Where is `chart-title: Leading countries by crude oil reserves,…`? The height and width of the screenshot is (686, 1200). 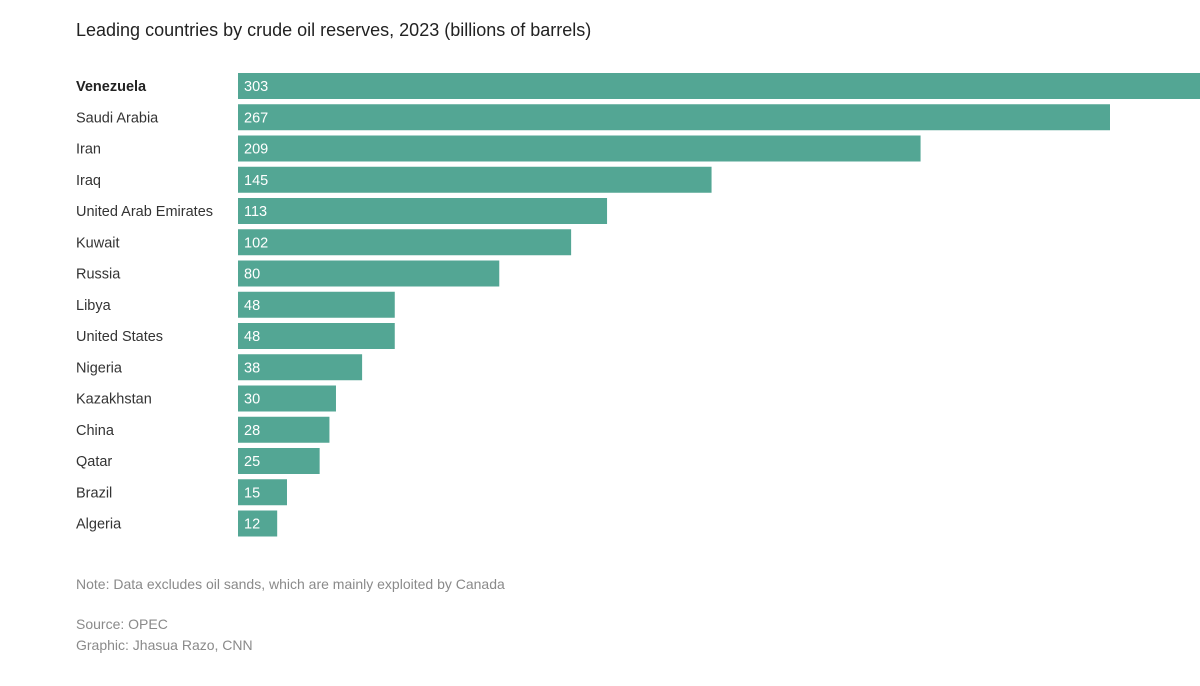 chart-title: Leading countries by crude oil reserves,… is located at coordinates (334, 30).